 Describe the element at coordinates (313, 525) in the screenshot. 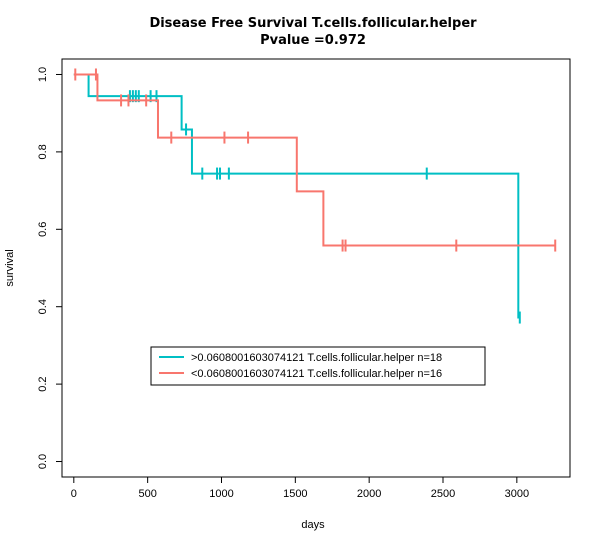

I see `x-axis-label: days` at that location.